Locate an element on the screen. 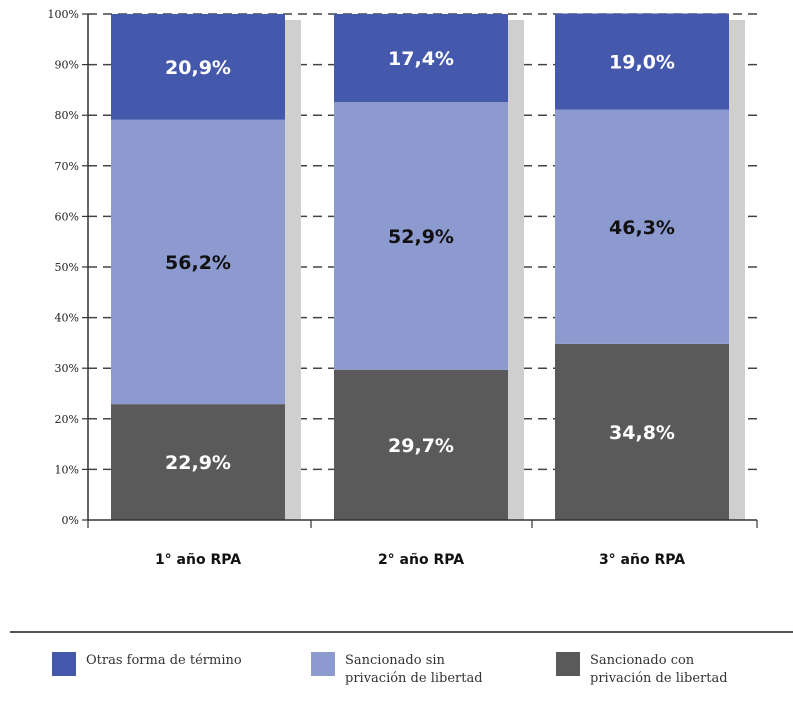 The height and width of the screenshot is (711, 793). data-label: 29,7% is located at coordinates (421, 446).